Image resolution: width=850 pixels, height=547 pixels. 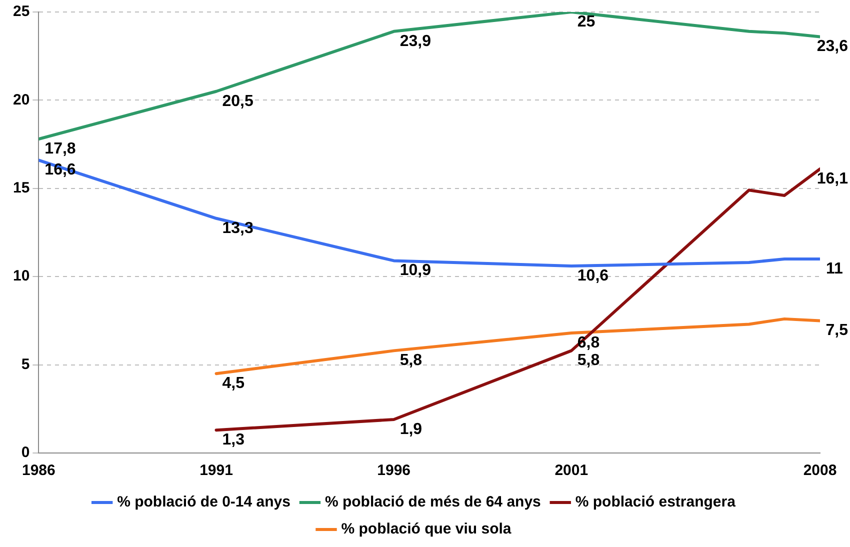 I want to click on data-label: 20,5, so click(x=238, y=101).